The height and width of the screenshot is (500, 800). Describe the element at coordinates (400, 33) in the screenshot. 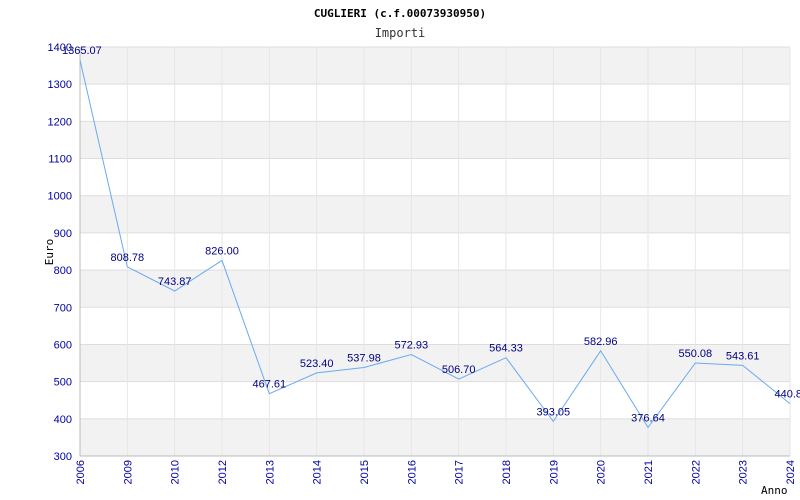

I see `chart-subtitle: Importi` at that location.